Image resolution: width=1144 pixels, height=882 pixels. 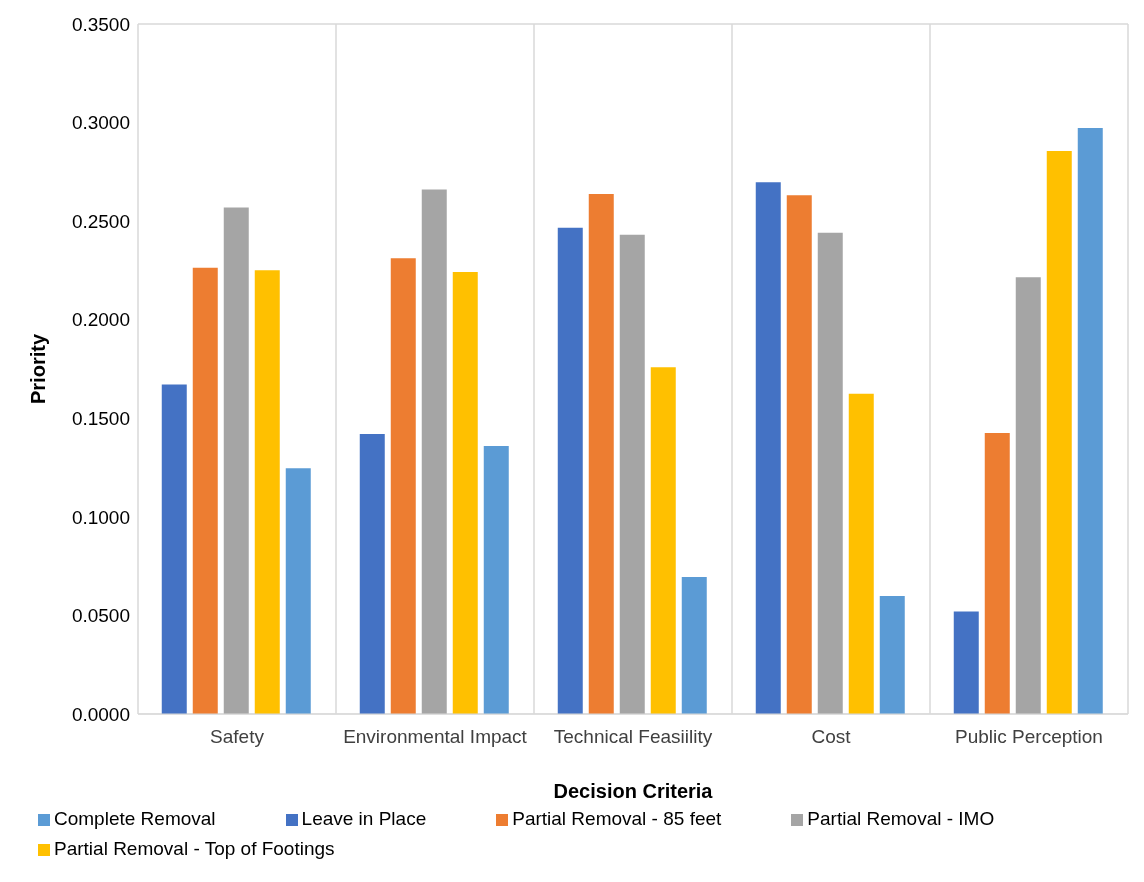 I want to click on y-tick-label: 0.0000, so click(x=100, y=714).